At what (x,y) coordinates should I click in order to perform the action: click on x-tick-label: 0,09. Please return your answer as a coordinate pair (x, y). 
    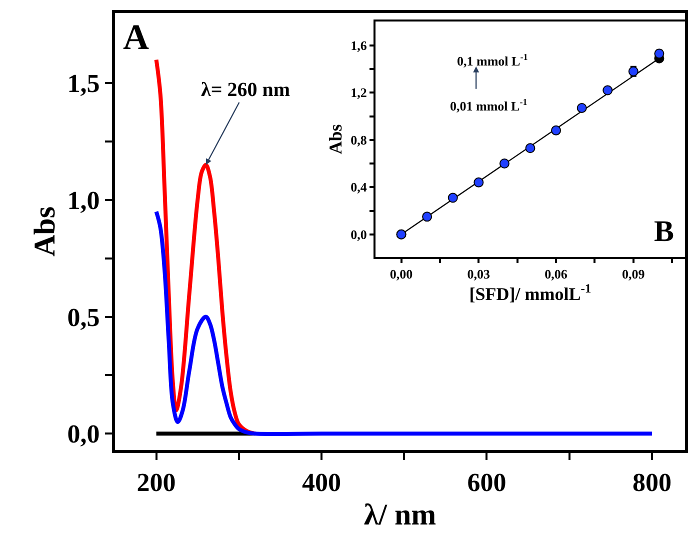
    Looking at the image, I should click on (634, 274).